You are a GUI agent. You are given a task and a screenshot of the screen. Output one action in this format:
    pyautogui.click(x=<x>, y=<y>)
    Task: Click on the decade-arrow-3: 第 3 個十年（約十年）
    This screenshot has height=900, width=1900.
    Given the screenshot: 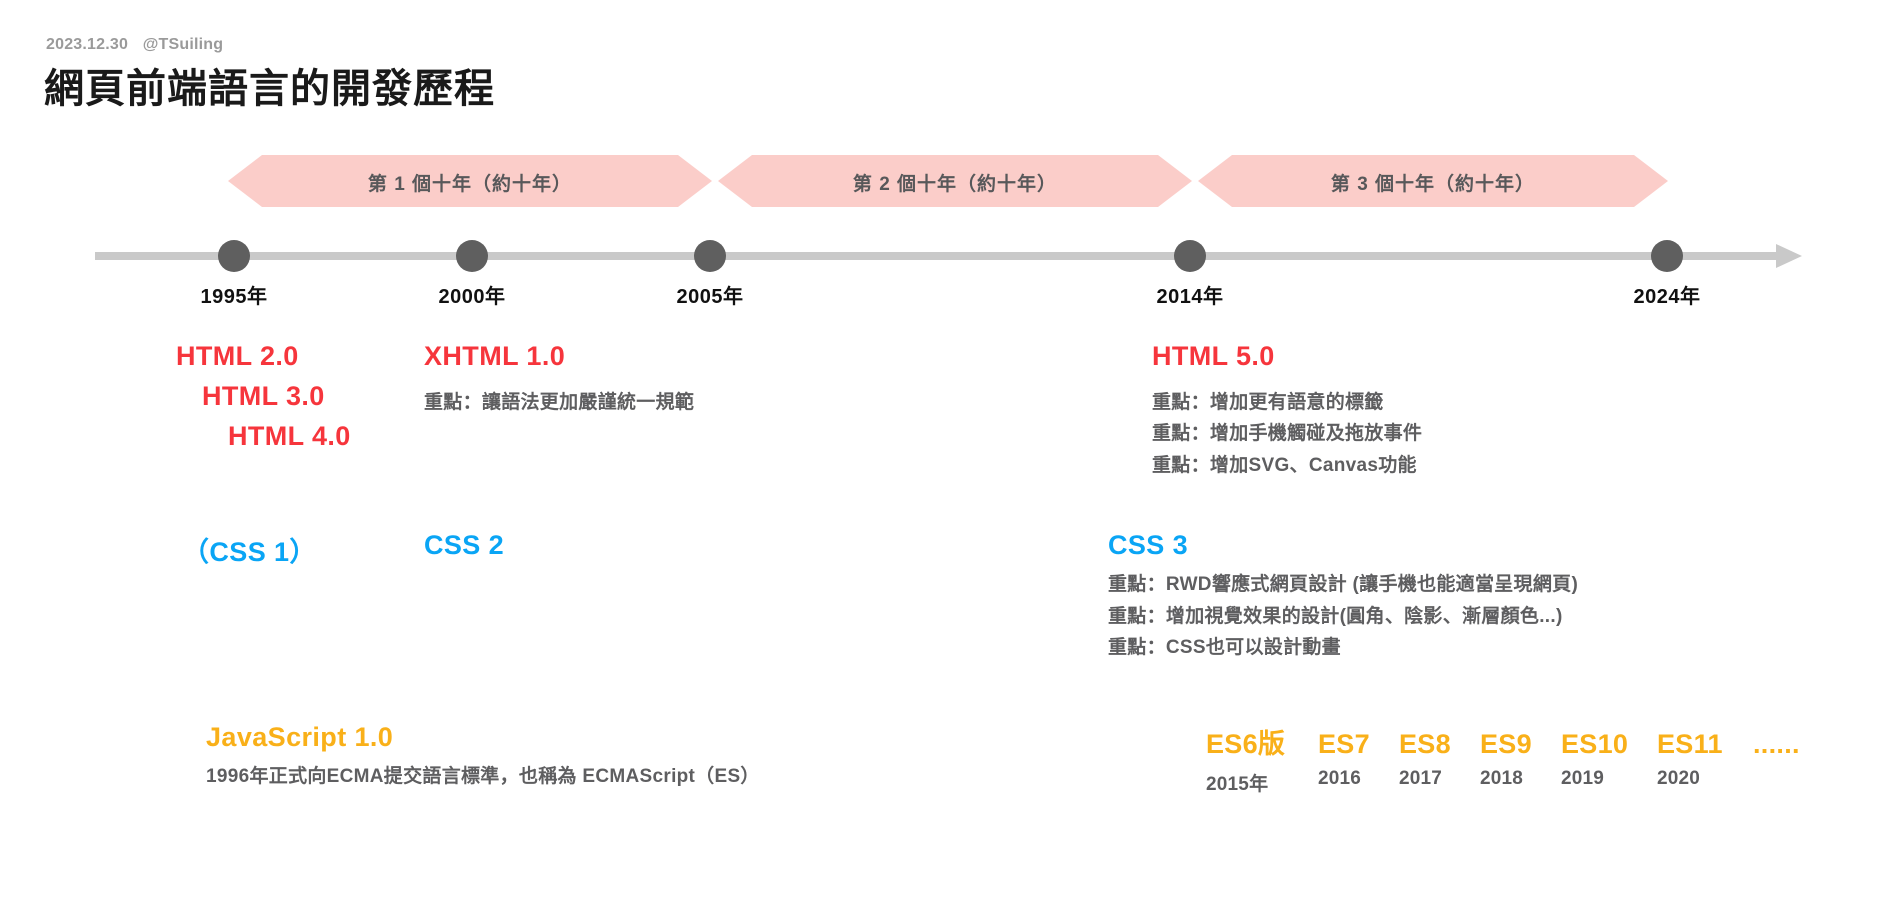 What is the action you would take?
    pyautogui.click(x=1433, y=181)
    